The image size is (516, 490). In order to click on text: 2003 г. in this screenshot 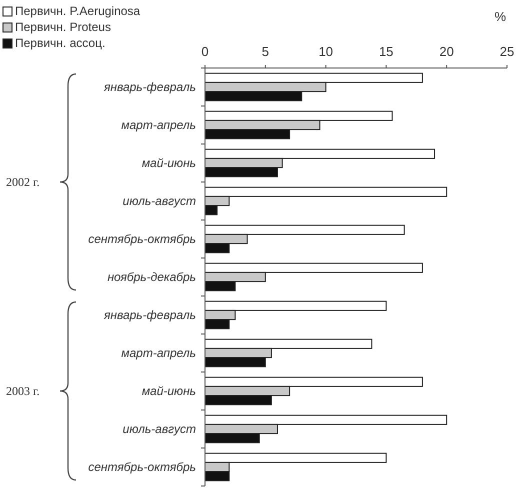, I will do `click(23, 391)`.